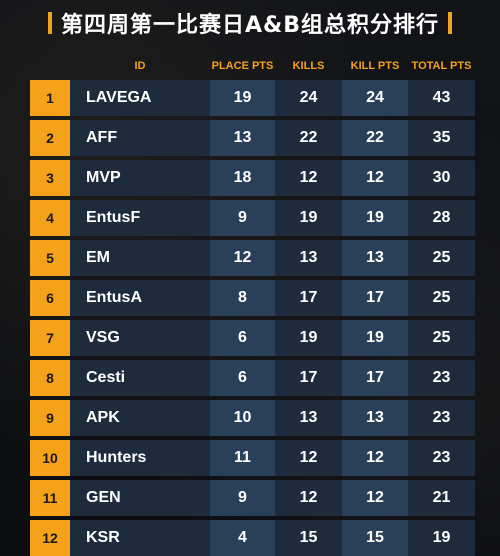 The image size is (500, 556). I want to click on place-pts-cell: 4, so click(242, 538).